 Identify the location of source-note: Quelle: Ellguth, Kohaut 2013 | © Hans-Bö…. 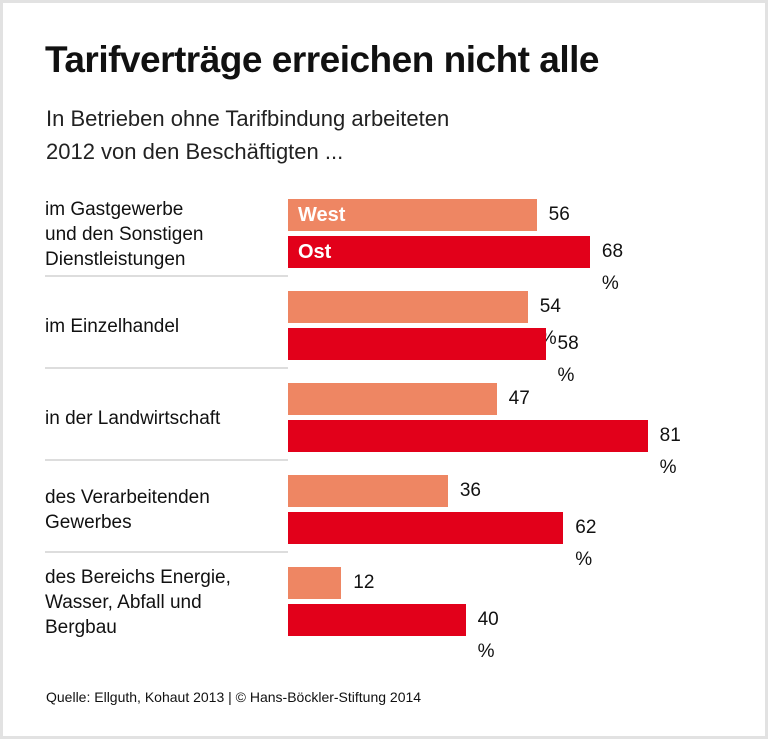
(234, 697).